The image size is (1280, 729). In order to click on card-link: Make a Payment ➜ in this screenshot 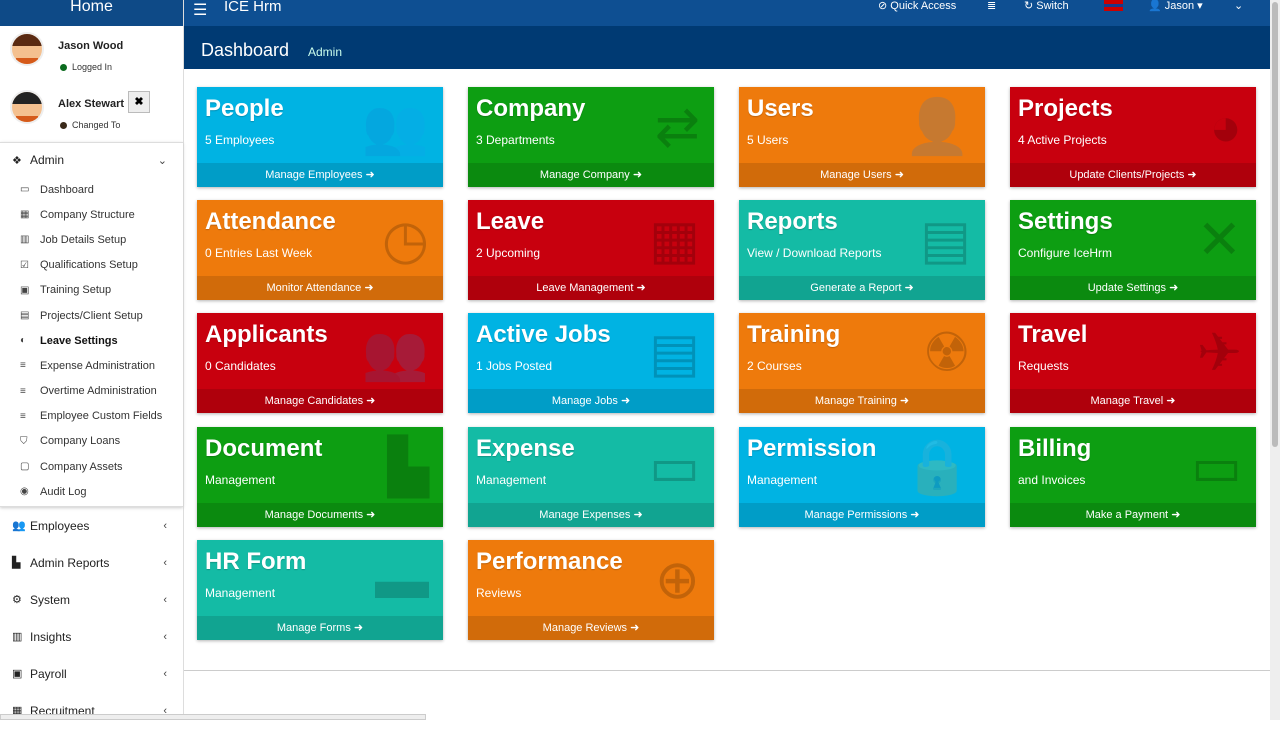, I will do `click(1133, 515)`.